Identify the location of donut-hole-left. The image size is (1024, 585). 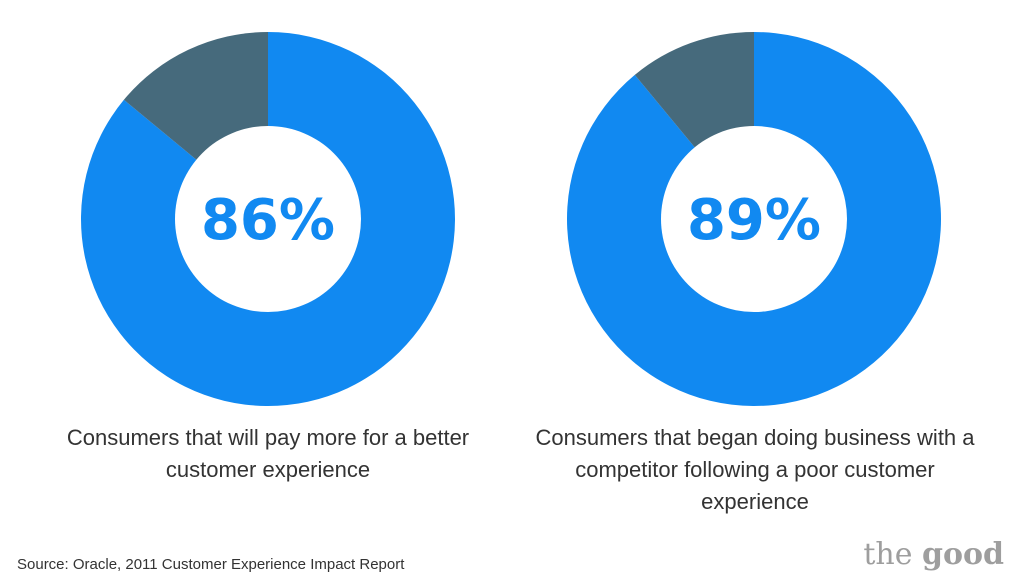
(268, 219).